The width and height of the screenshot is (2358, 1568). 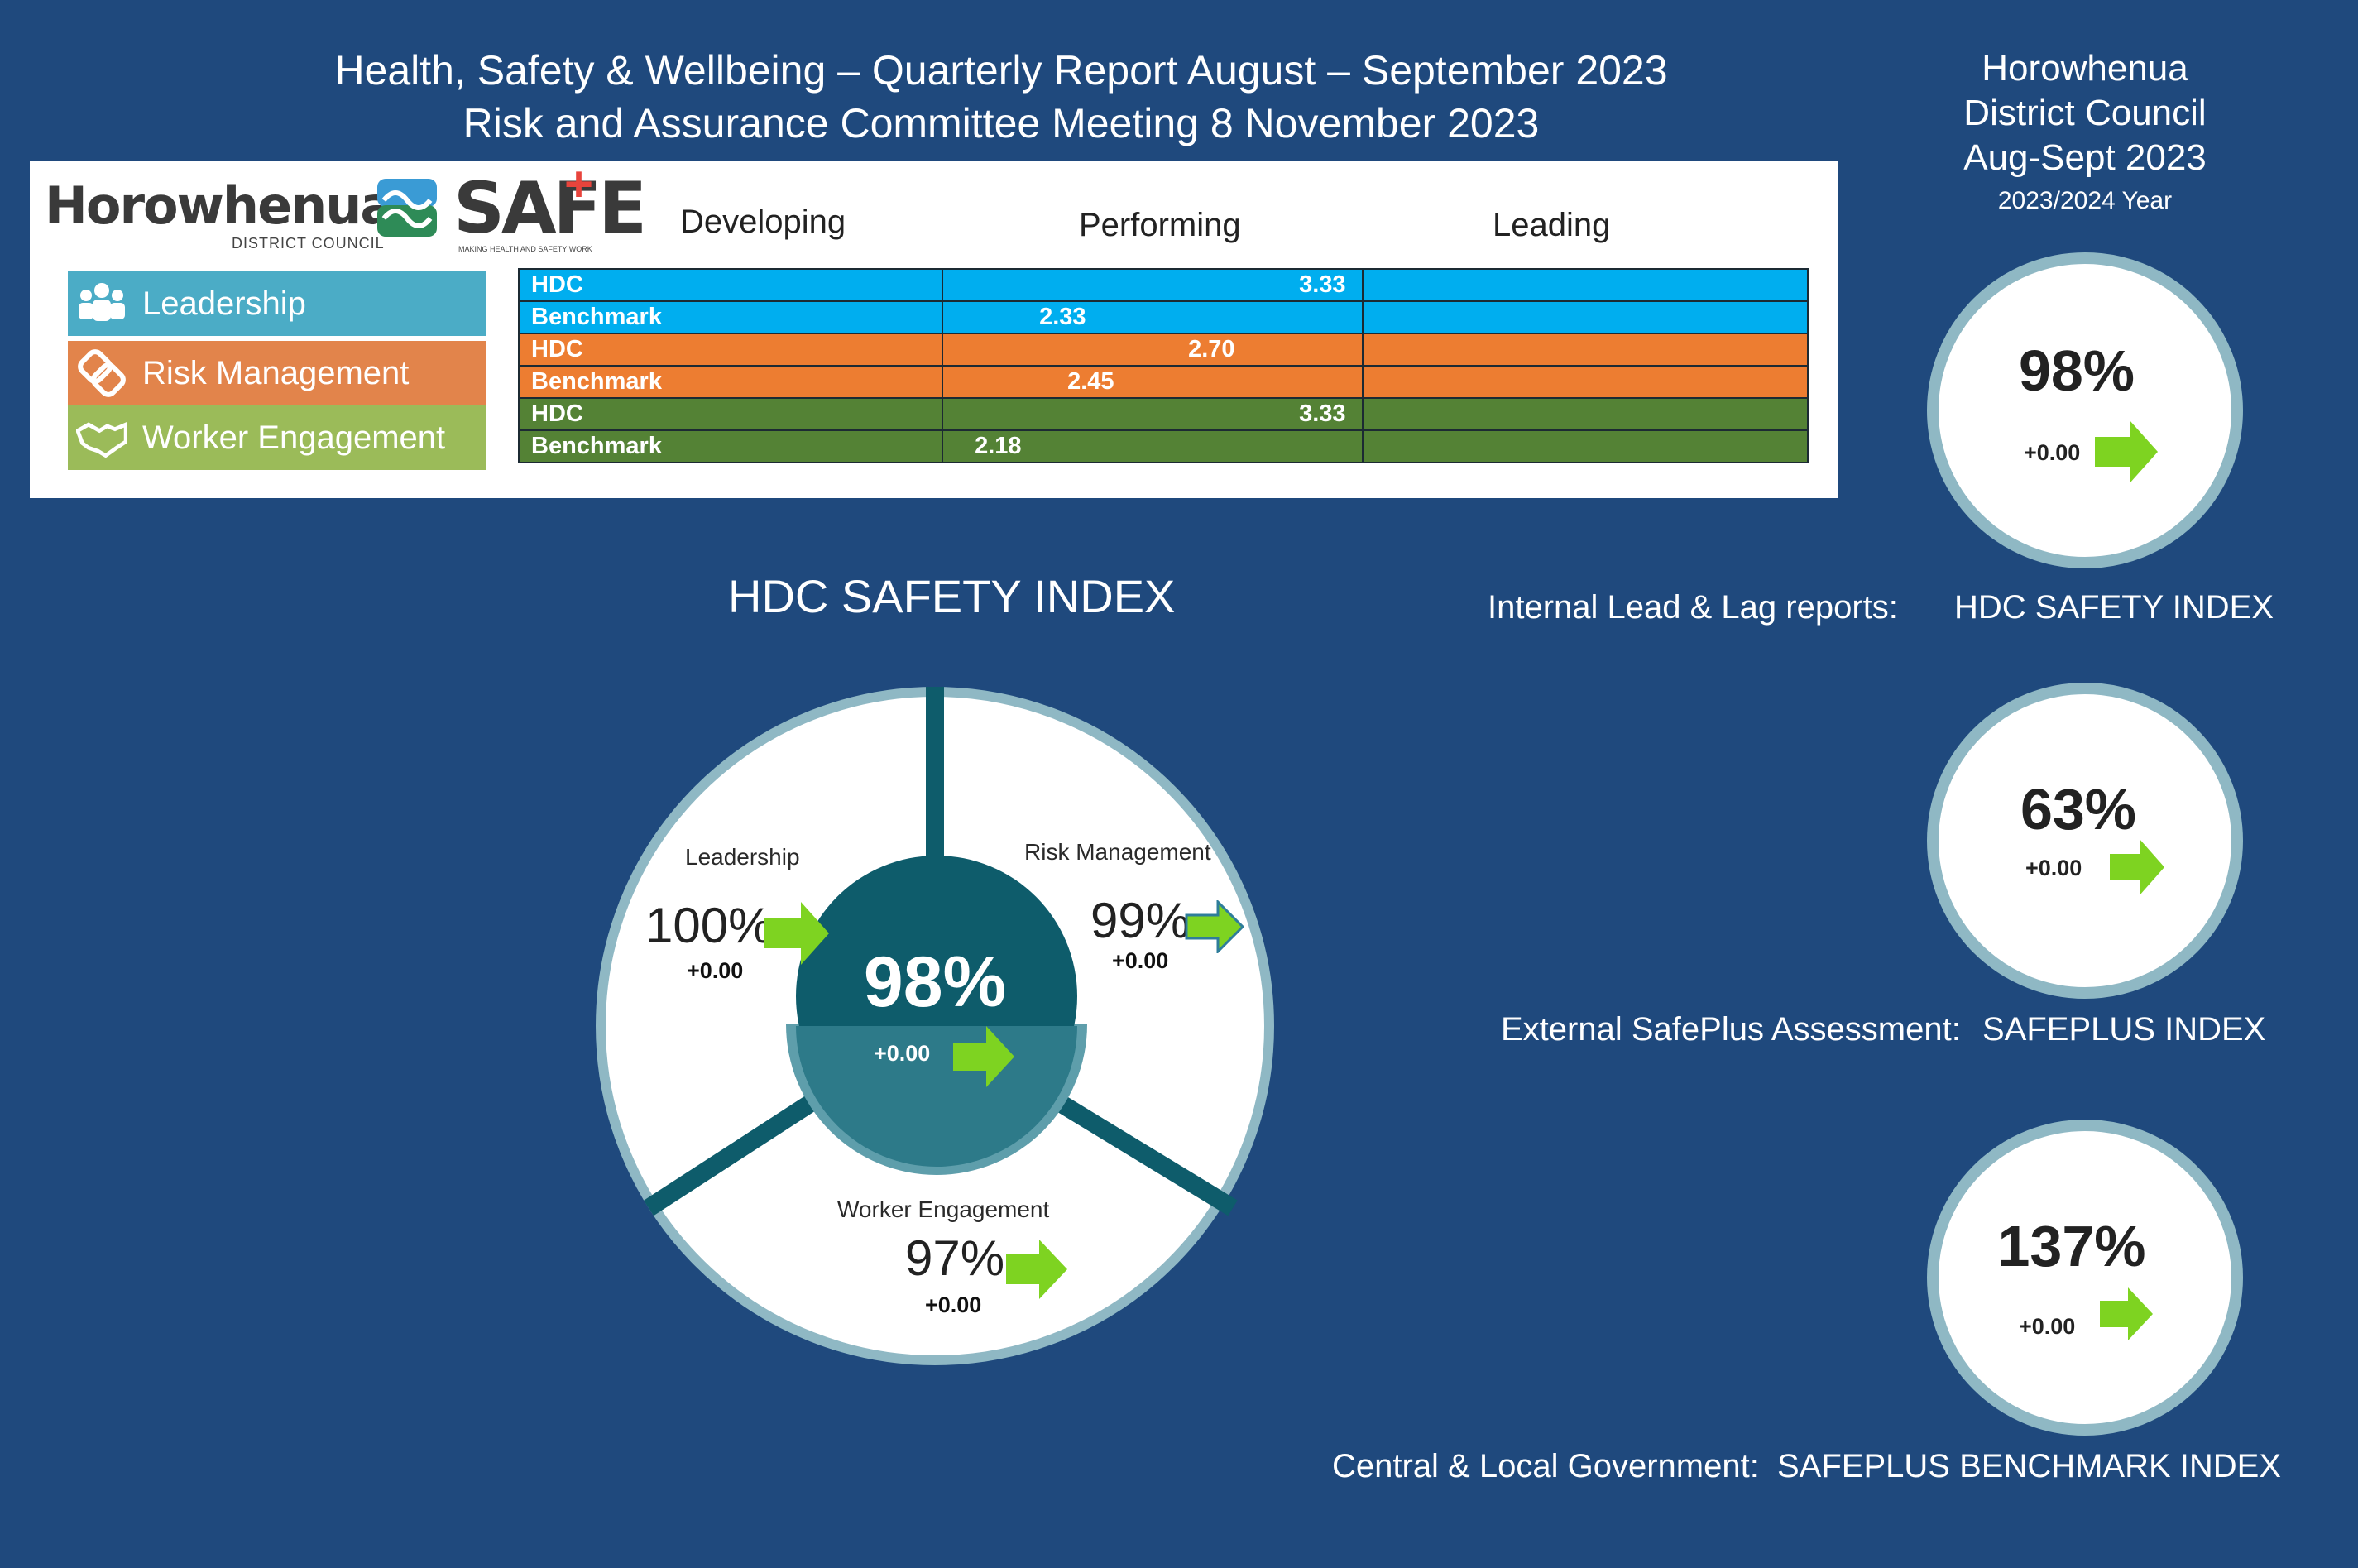 I want to click on hdc-safety-index-delta: +0.00, so click(x=2052, y=453).